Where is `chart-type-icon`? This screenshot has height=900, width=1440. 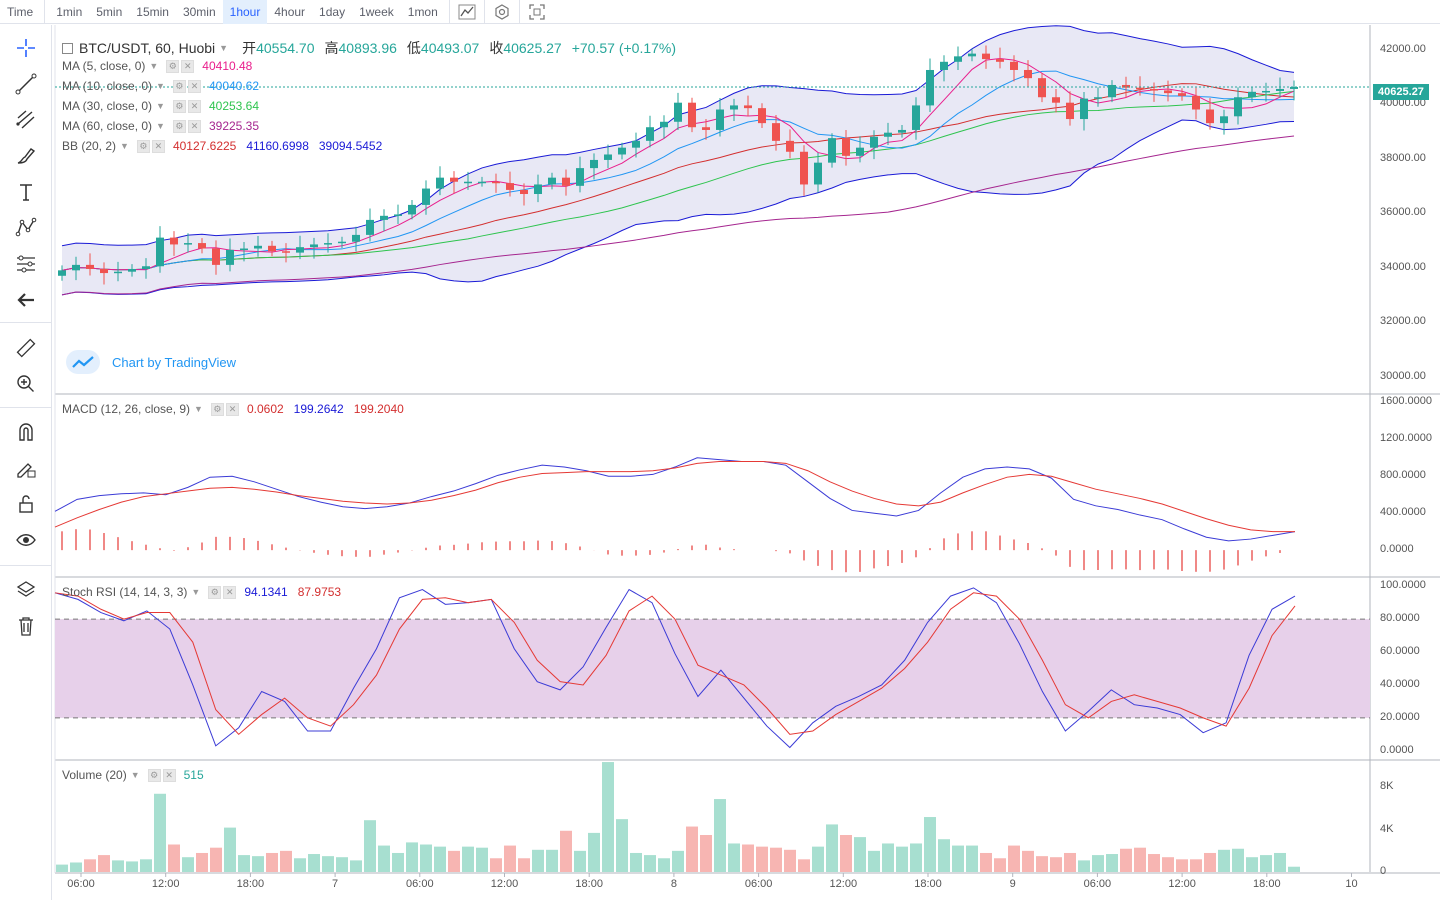 chart-type-icon is located at coordinates (467, 12).